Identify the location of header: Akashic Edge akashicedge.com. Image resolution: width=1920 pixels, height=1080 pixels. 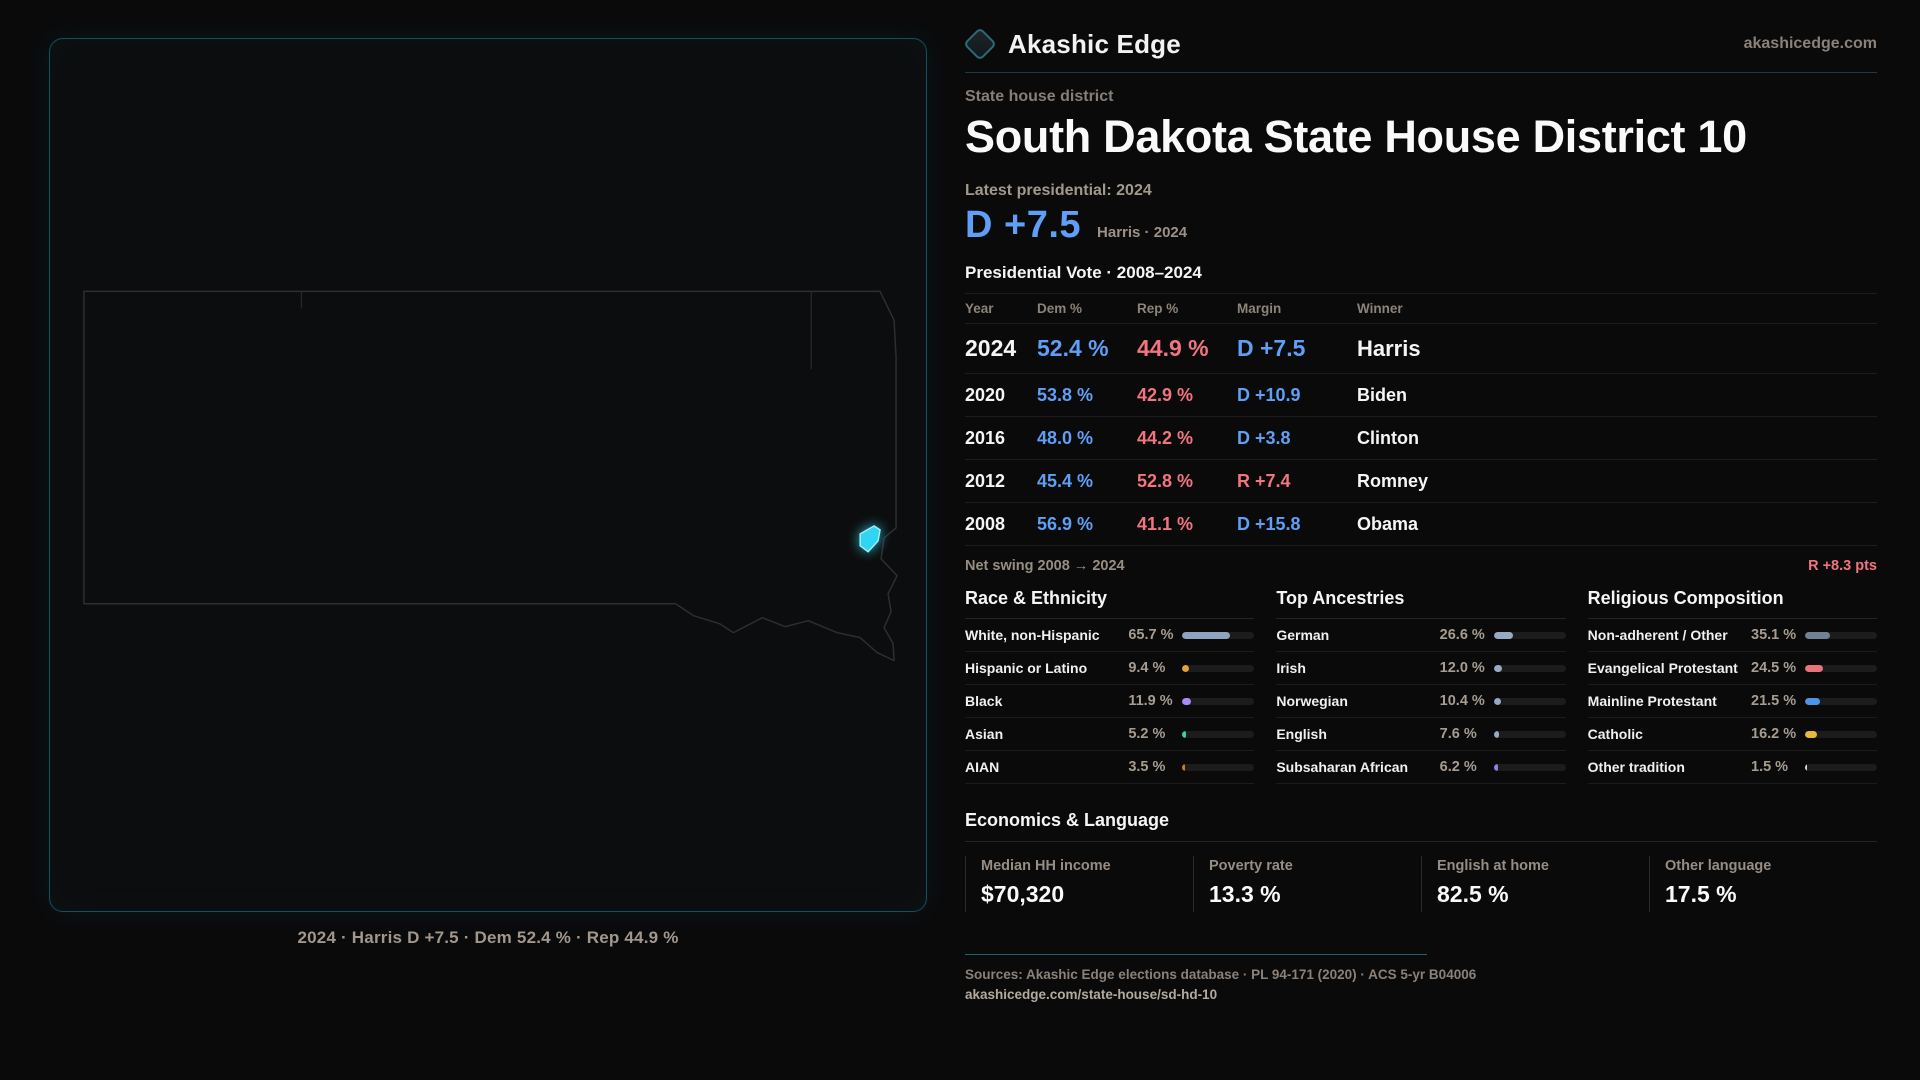
(1420, 44).